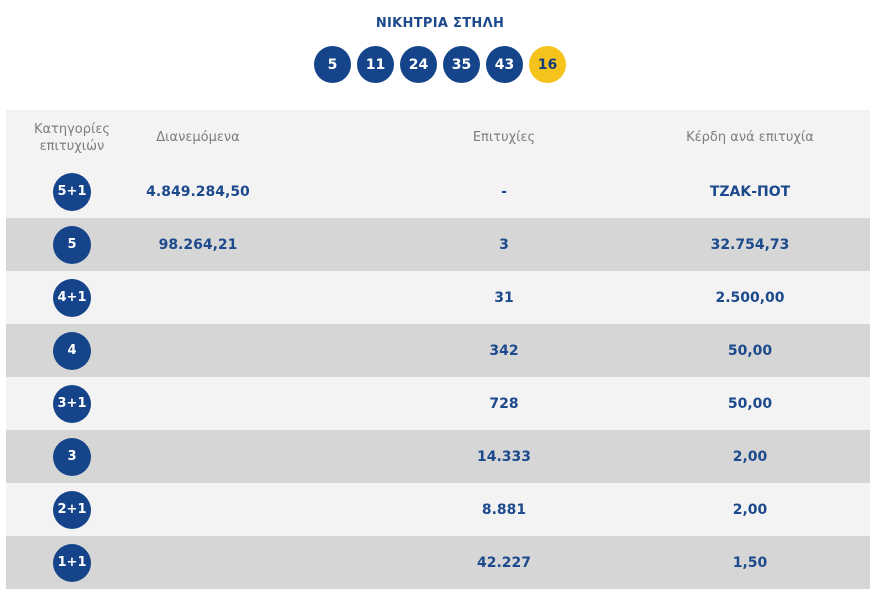  What do you see at coordinates (72, 510) in the screenshot?
I see `category-badge: 2+1` at bounding box center [72, 510].